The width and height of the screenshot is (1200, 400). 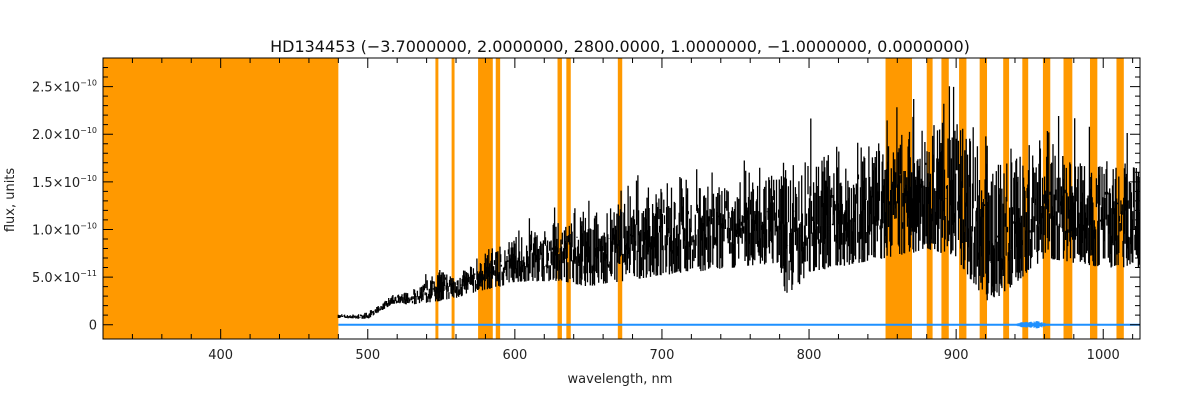 What do you see at coordinates (64, 134) in the screenshot?
I see `y-tick-label-4: 2.0×10⁻¹⁰` at bounding box center [64, 134].